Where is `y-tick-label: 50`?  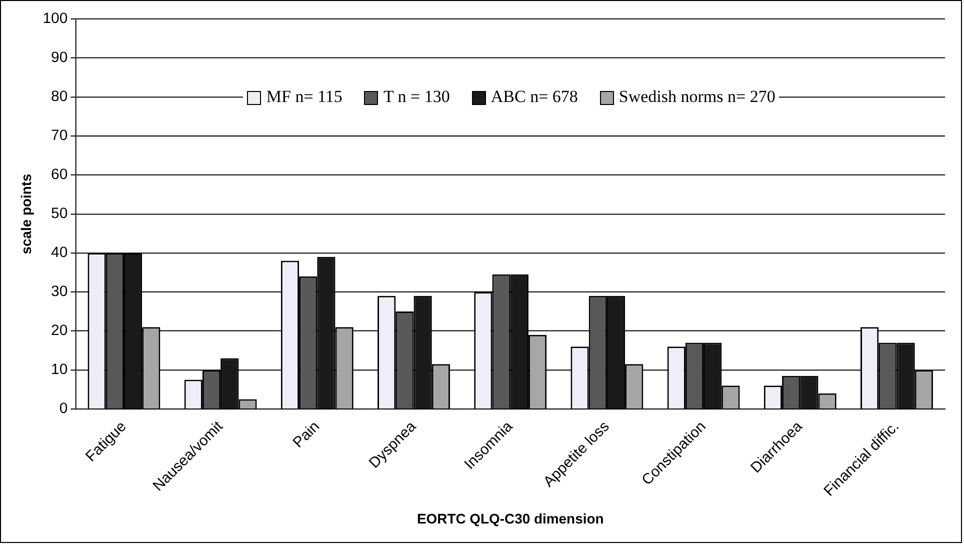
y-tick-label: 50 is located at coordinates (59, 213).